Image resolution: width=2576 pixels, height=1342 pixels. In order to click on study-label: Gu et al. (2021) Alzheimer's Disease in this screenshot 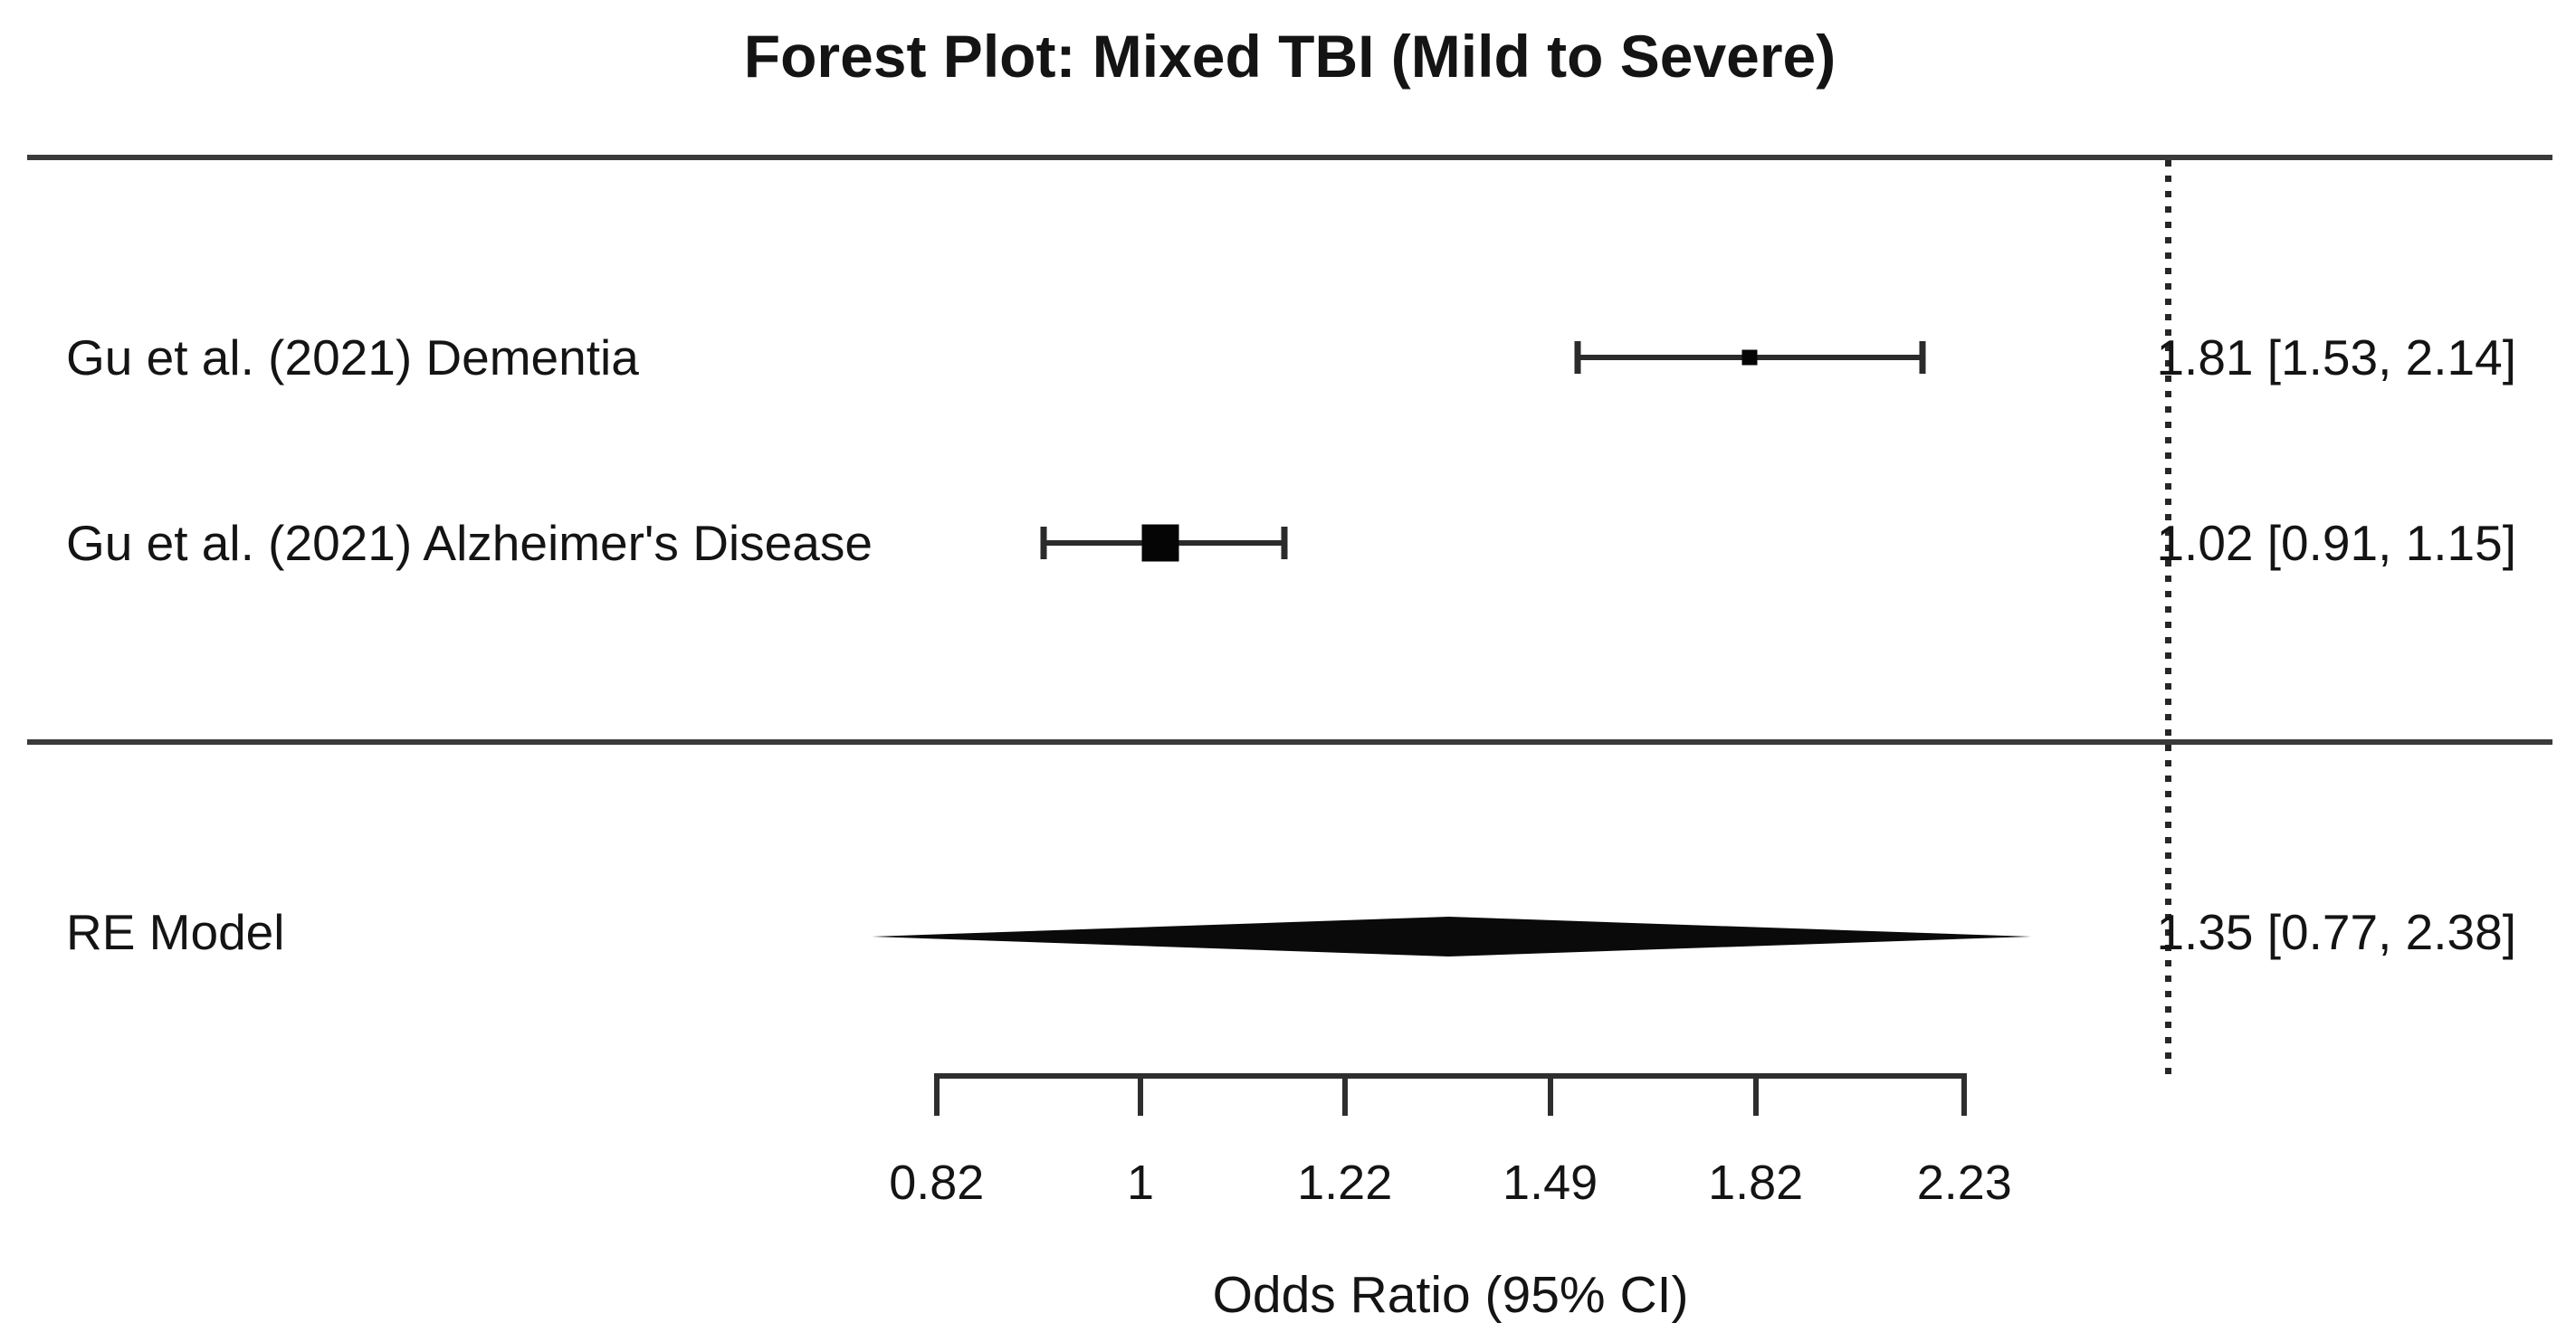, I will do `click(469, 543)`.